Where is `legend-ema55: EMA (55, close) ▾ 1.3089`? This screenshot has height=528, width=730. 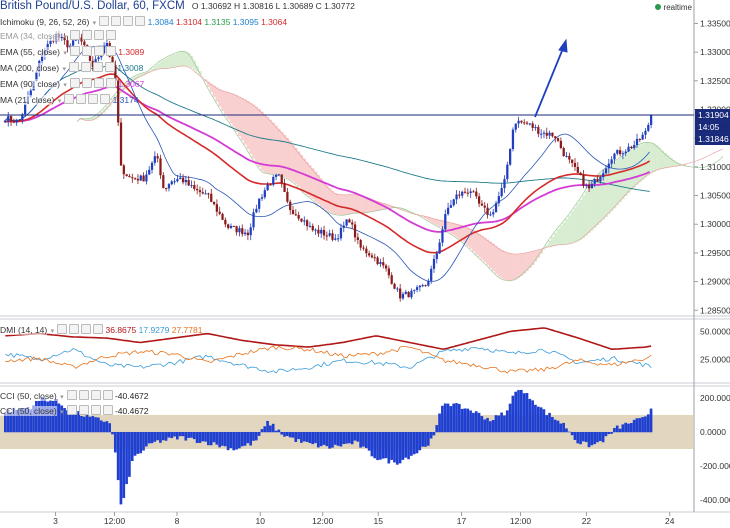 legend-ema55: EMA (55, close) ▾ 1.3089 is located at coordinates (72, 53).